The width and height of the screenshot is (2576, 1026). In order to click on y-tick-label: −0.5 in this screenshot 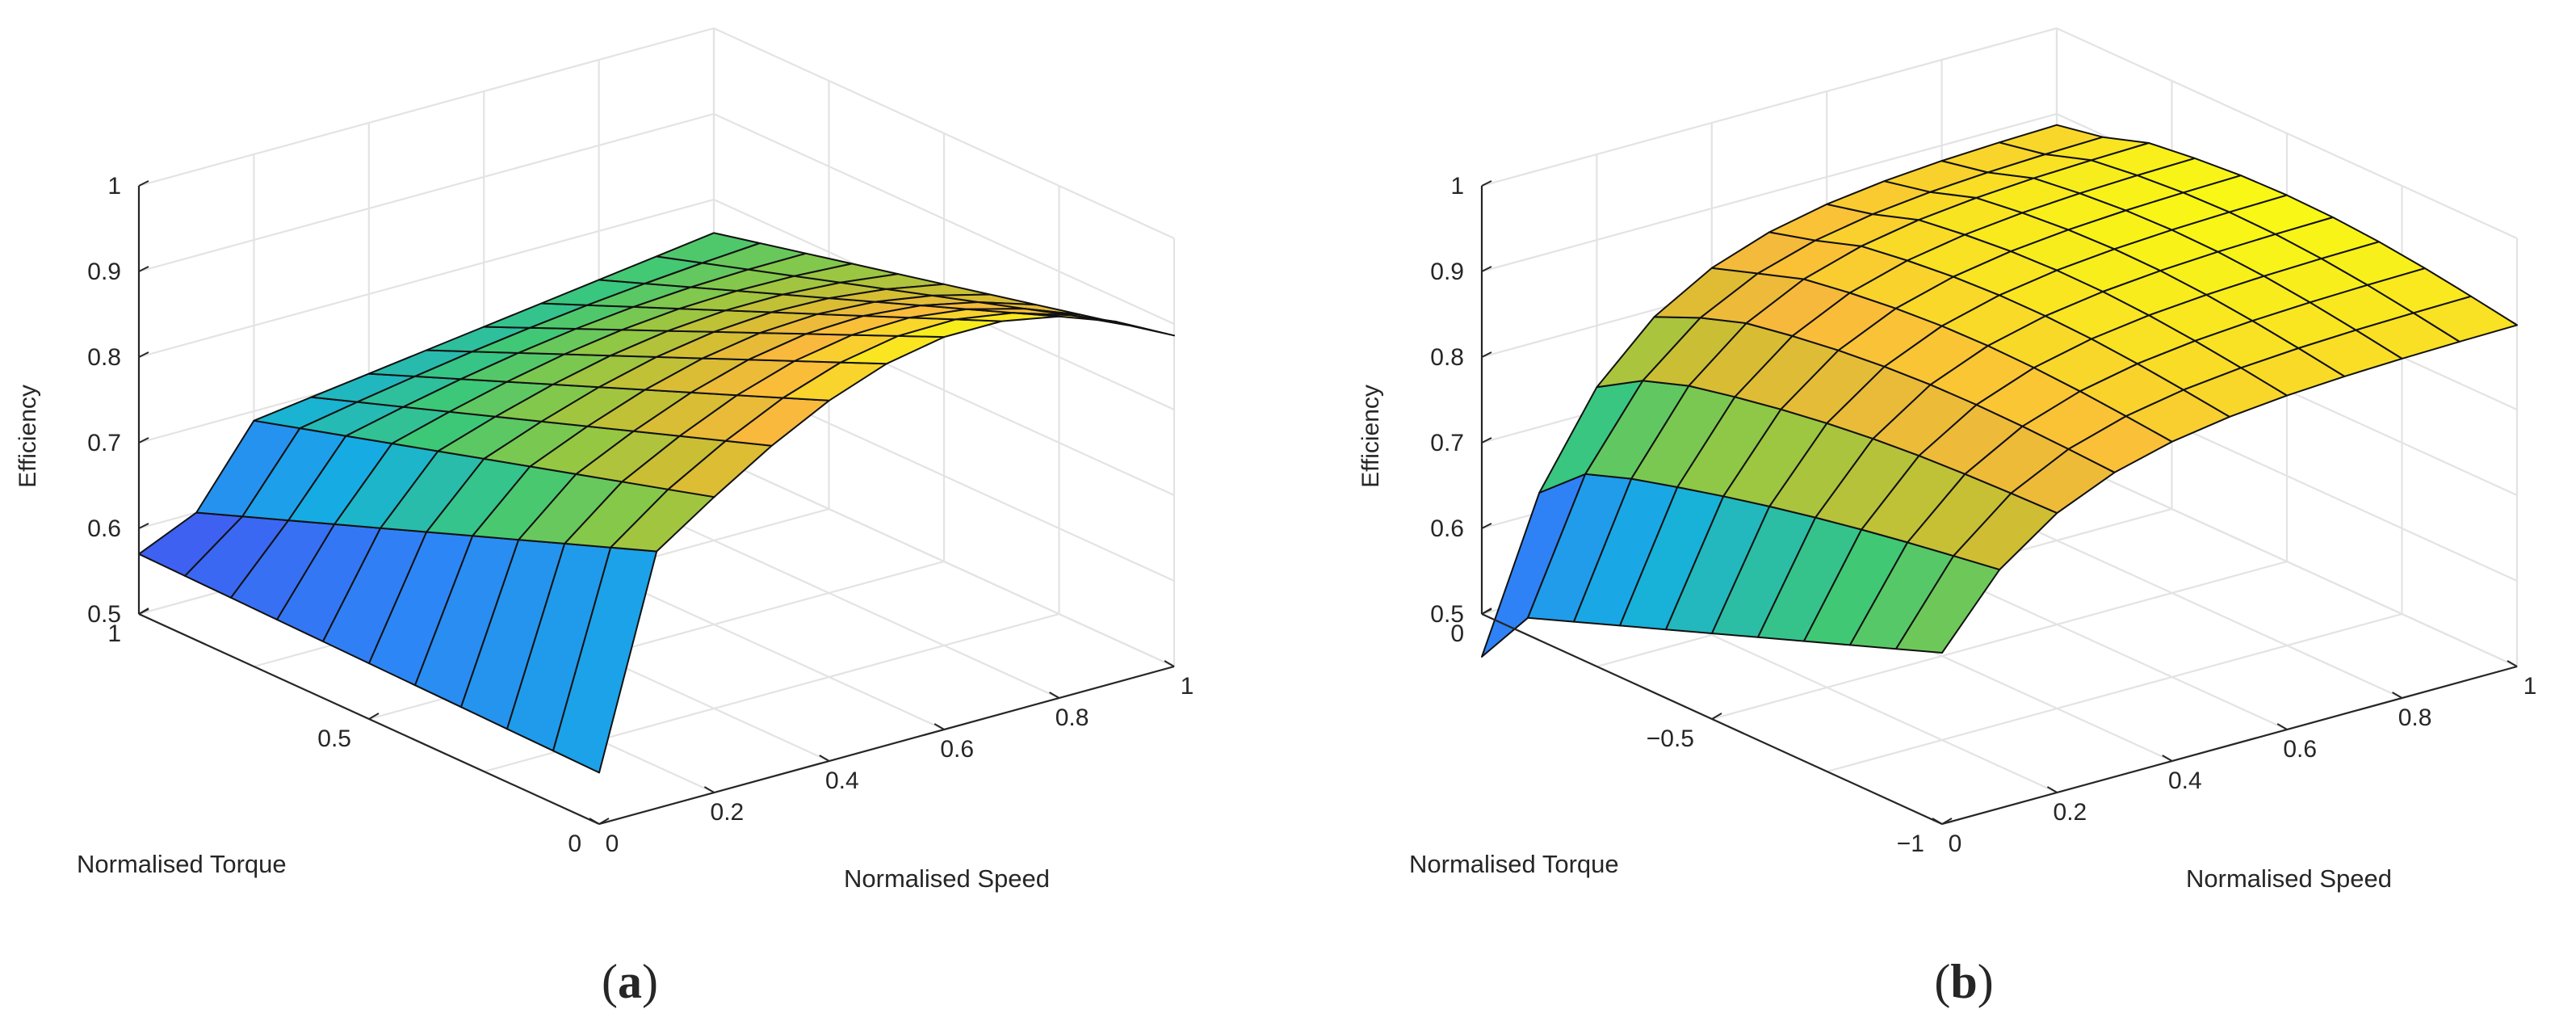, I will do `click(1670, 739)`.